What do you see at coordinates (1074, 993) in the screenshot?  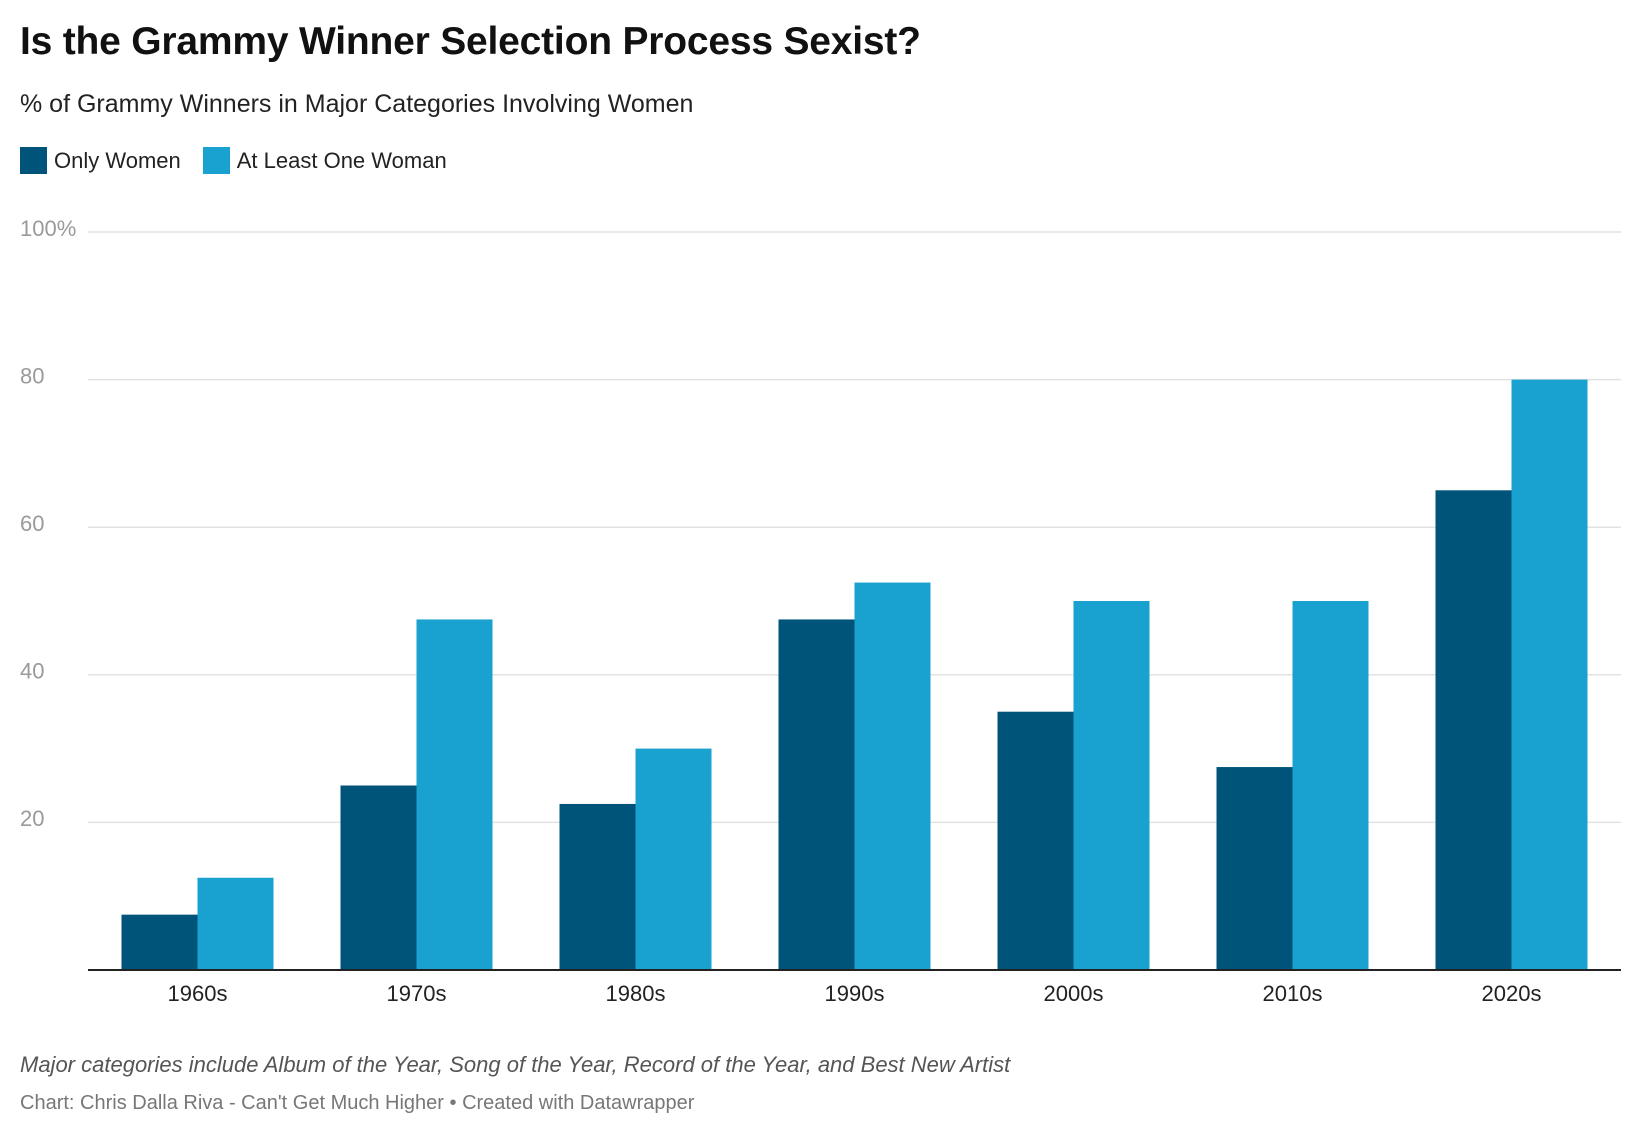 I see `x-tick-label-2000s: 2000s` at bounding box center [1074, 993].